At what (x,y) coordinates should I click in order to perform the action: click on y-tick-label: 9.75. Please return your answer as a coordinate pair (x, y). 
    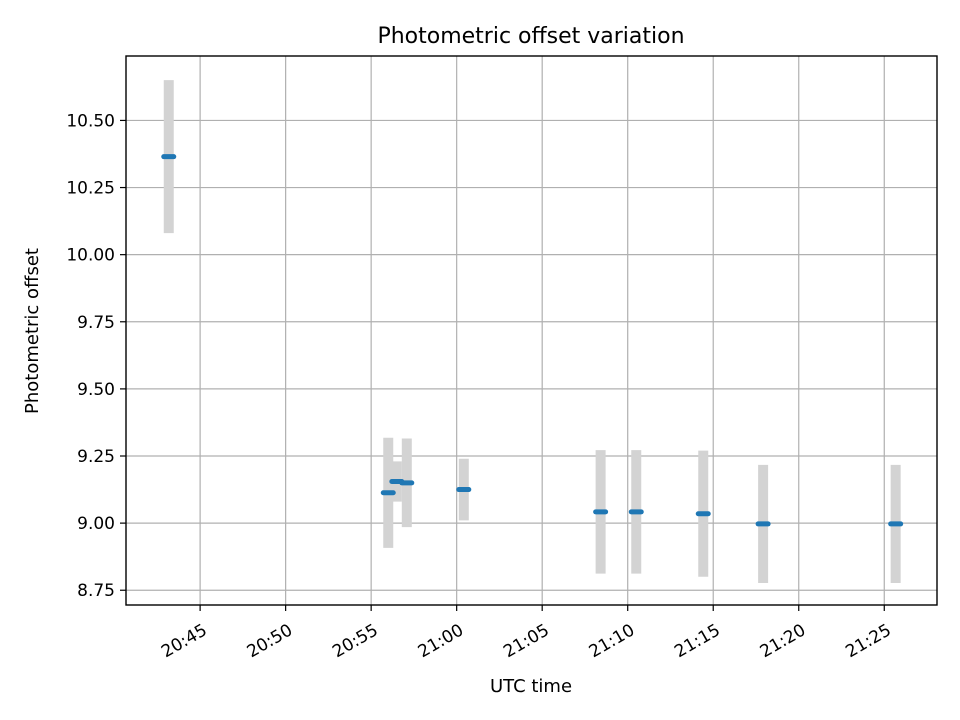
    Looking at the image, I should click on (96, 323).